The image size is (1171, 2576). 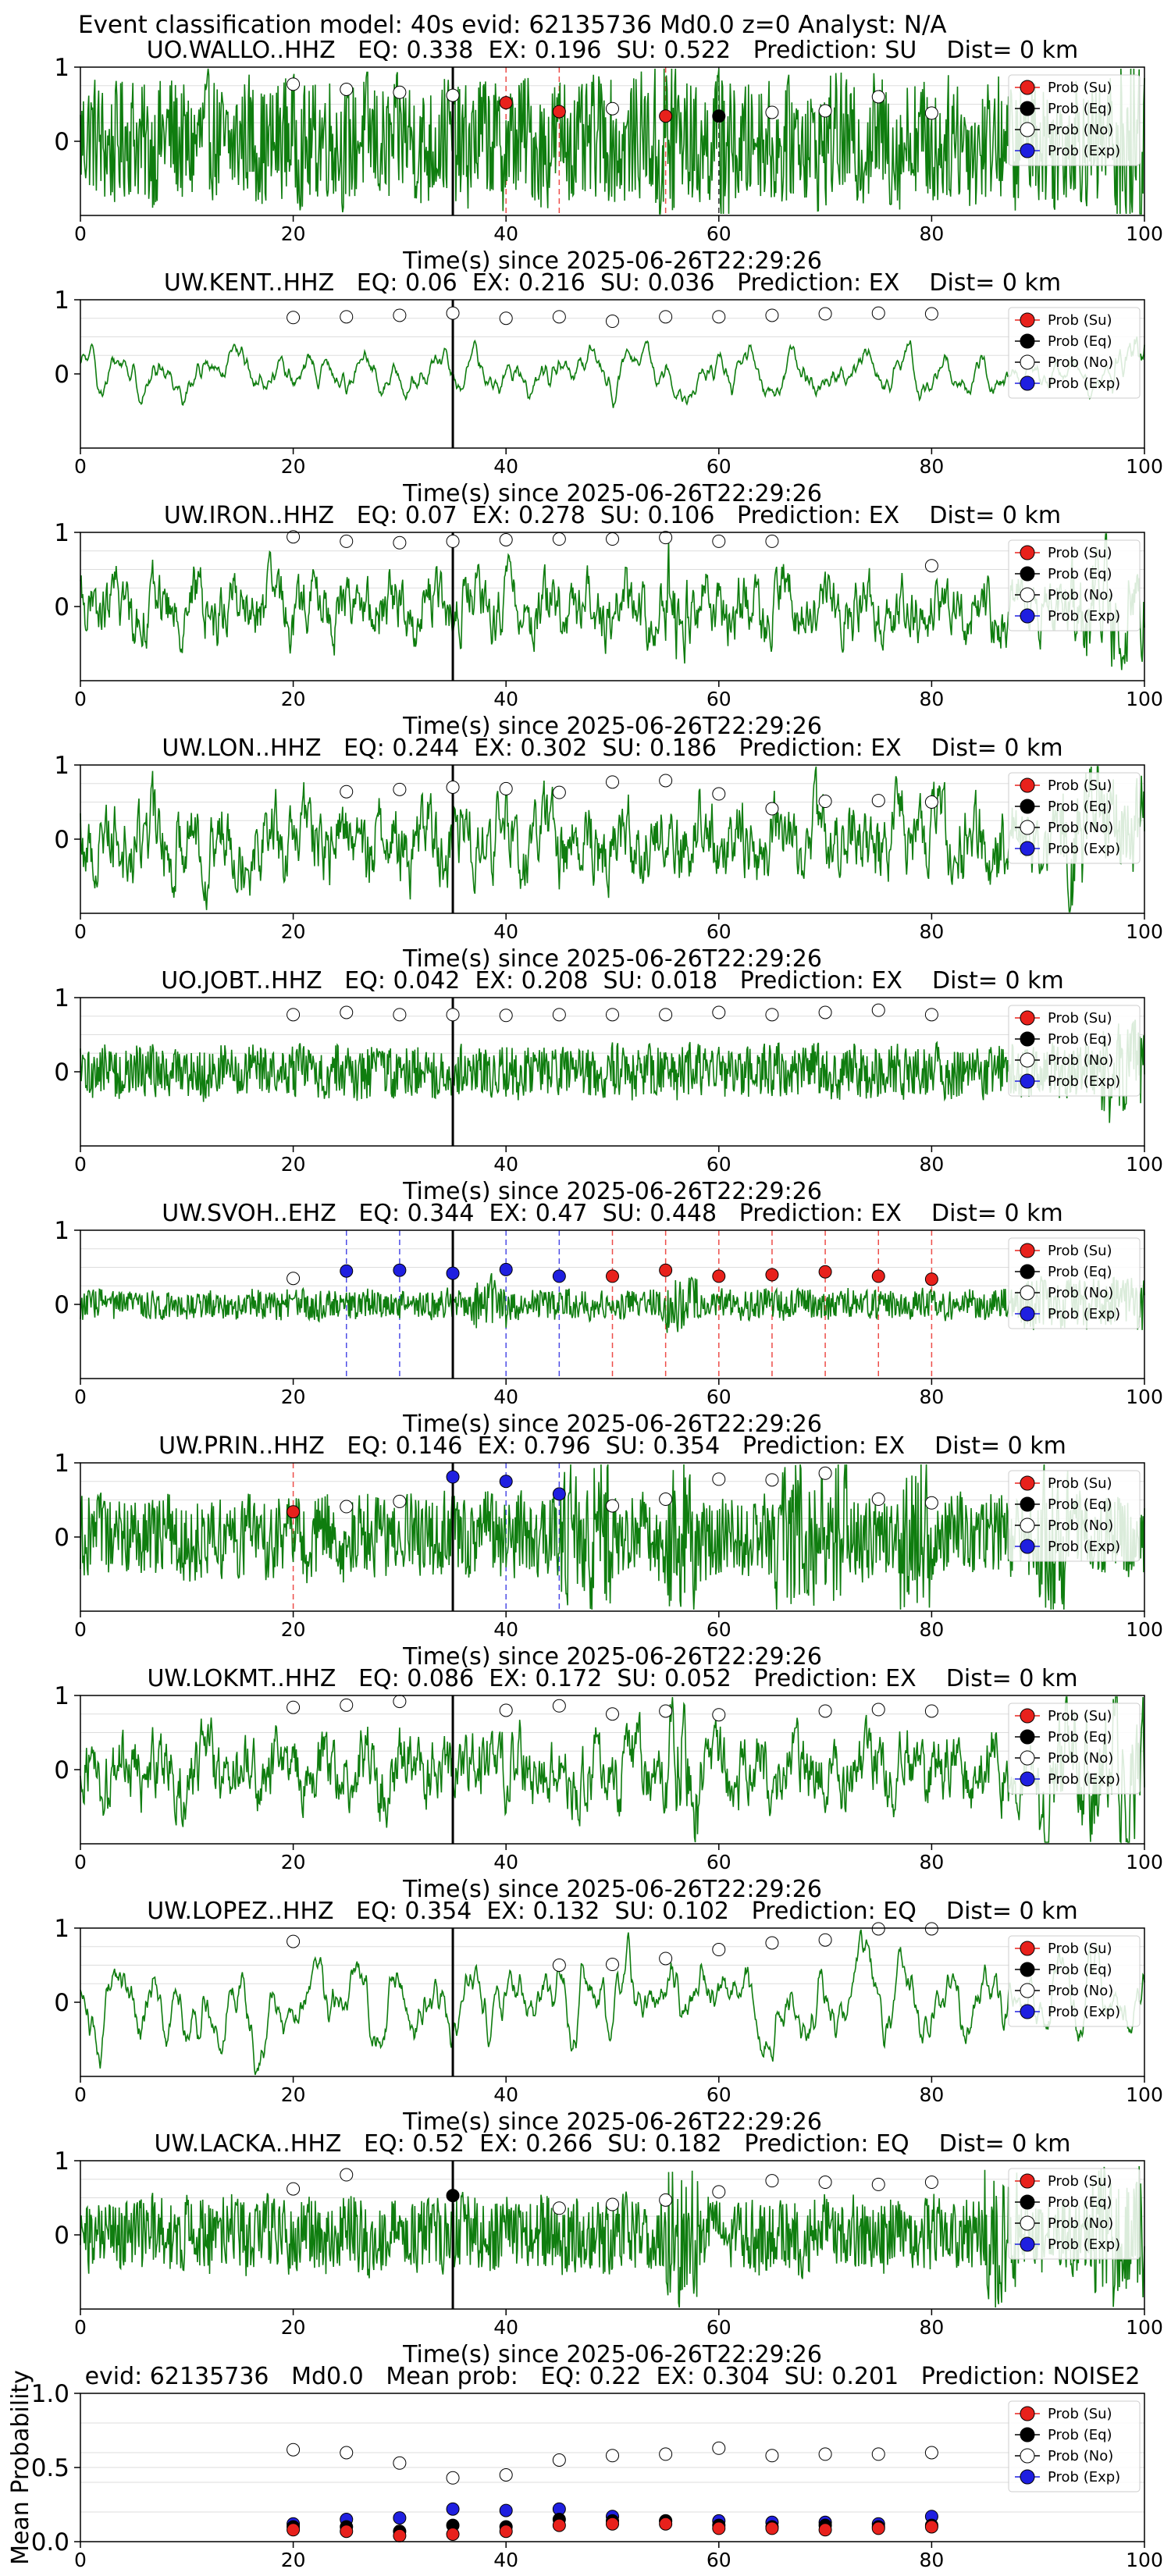 What do you see at coordinates (453, 2196) in the screenshot?
I see `prob-marker-eq` at bounding box center [453, 2196].